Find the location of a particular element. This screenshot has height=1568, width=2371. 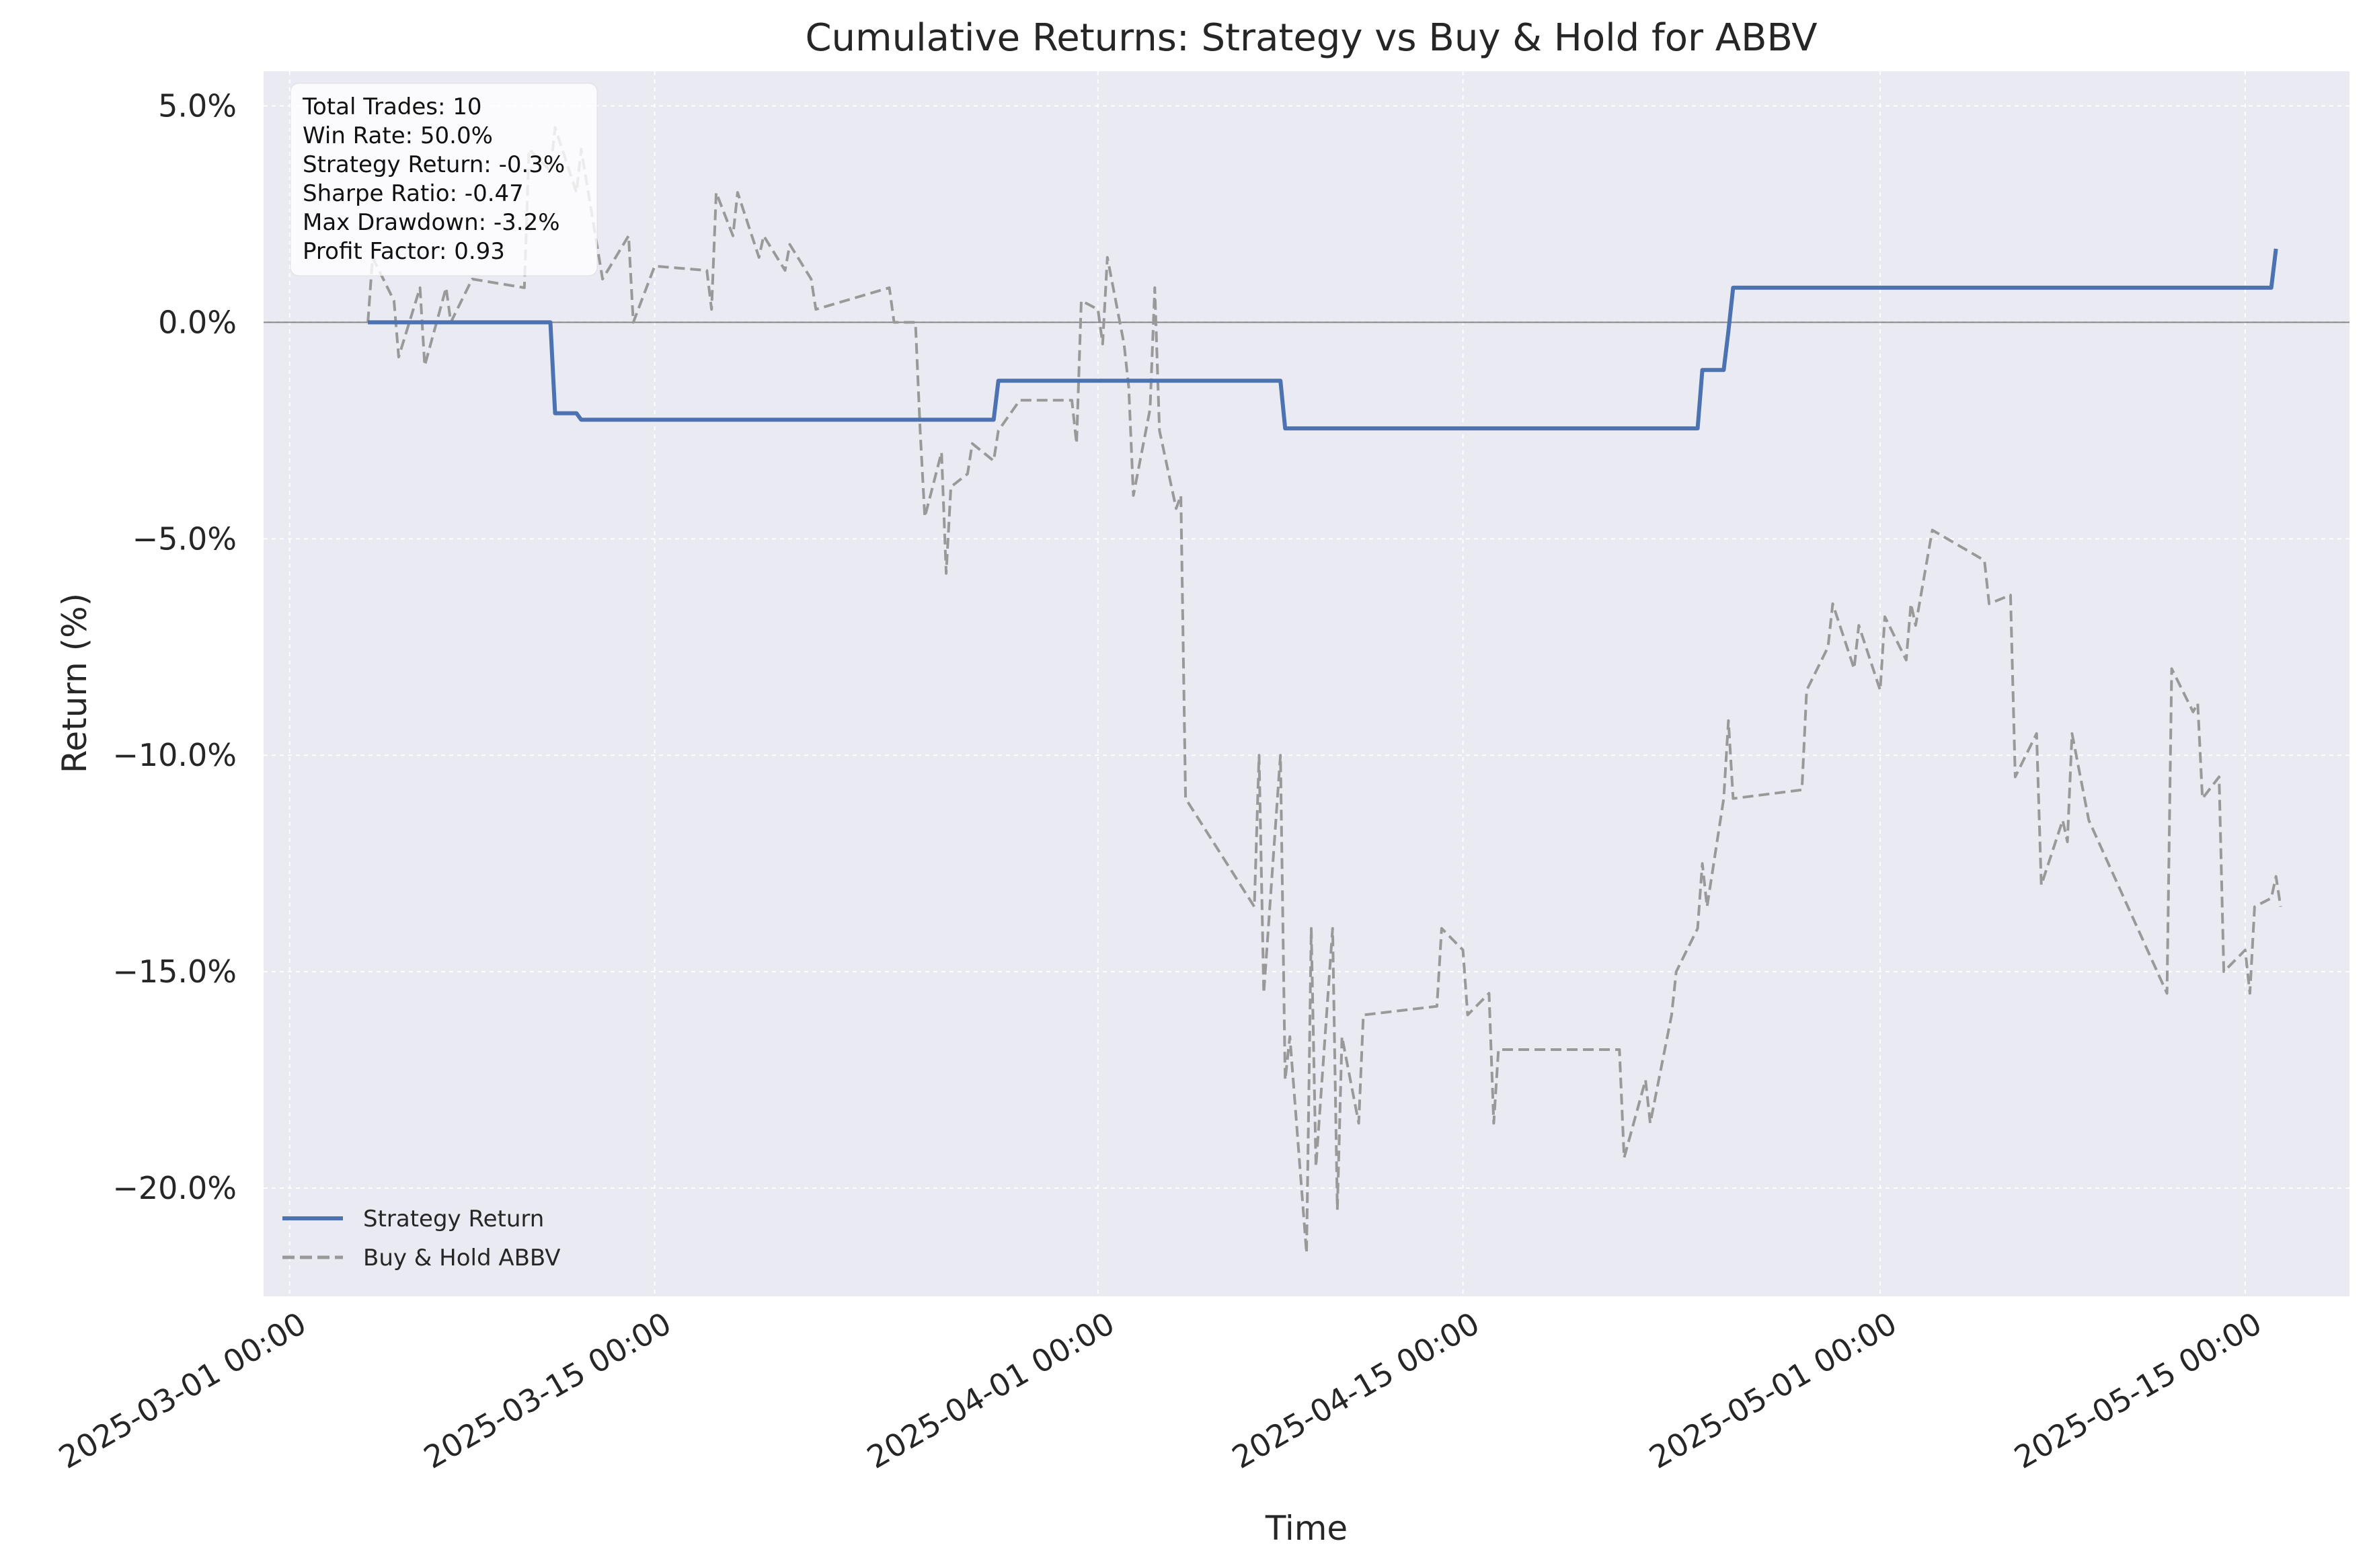

stats-line-profit-factor: Profit Factor: 0.93 is located at coordinates (404, 251).